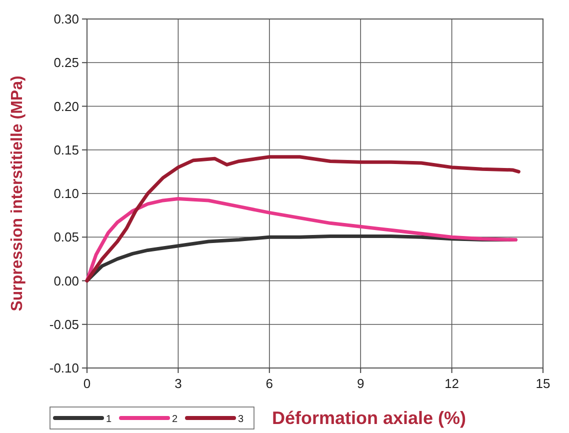 The height and width of the screenshot is (433, 569). What do you see at coordinates (87, 383) in the screenshot?
I see `x-tick-label: 0` at bounding box center [87, 383].